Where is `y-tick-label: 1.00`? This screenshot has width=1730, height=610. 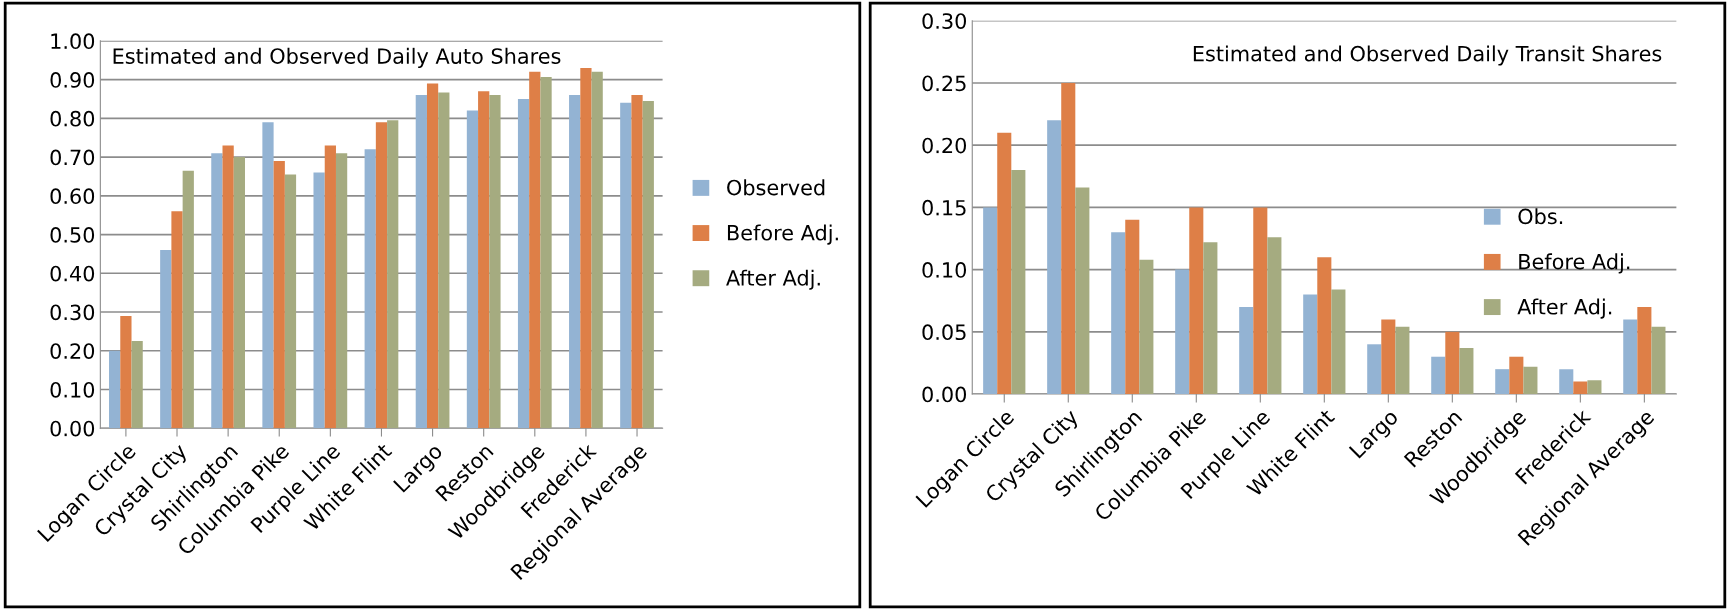 y-tick-label: 1.00 is located at coordinates (73, 41).